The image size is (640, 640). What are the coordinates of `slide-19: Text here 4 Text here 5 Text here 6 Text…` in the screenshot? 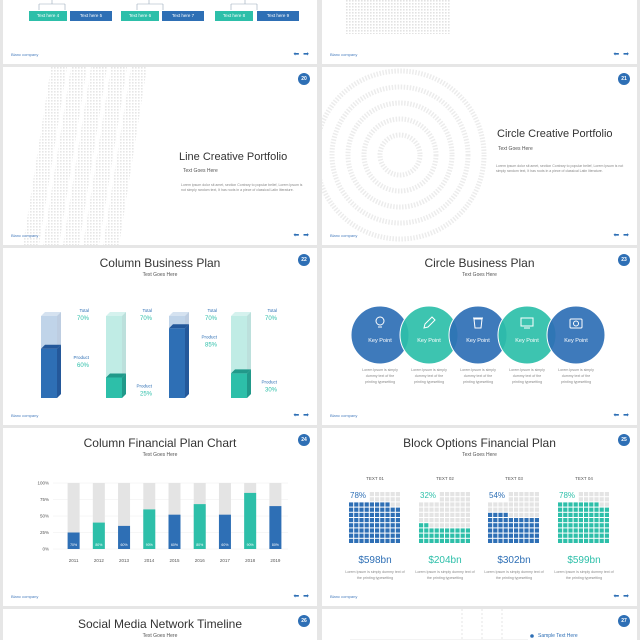 It's located at (160, 32).